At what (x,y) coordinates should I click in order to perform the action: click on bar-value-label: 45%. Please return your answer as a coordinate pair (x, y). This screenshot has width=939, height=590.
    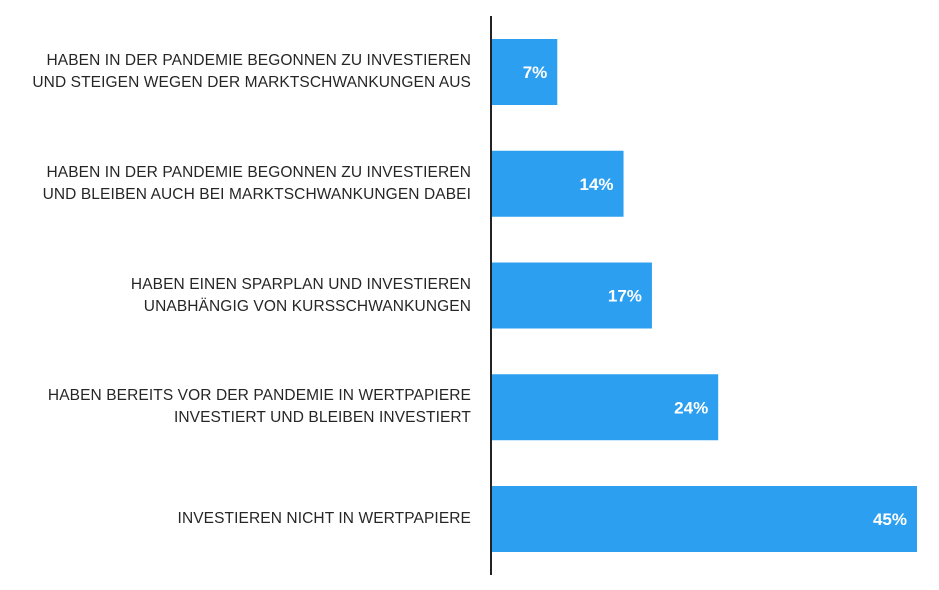
    Looking at the image, I should click on (890, 519).